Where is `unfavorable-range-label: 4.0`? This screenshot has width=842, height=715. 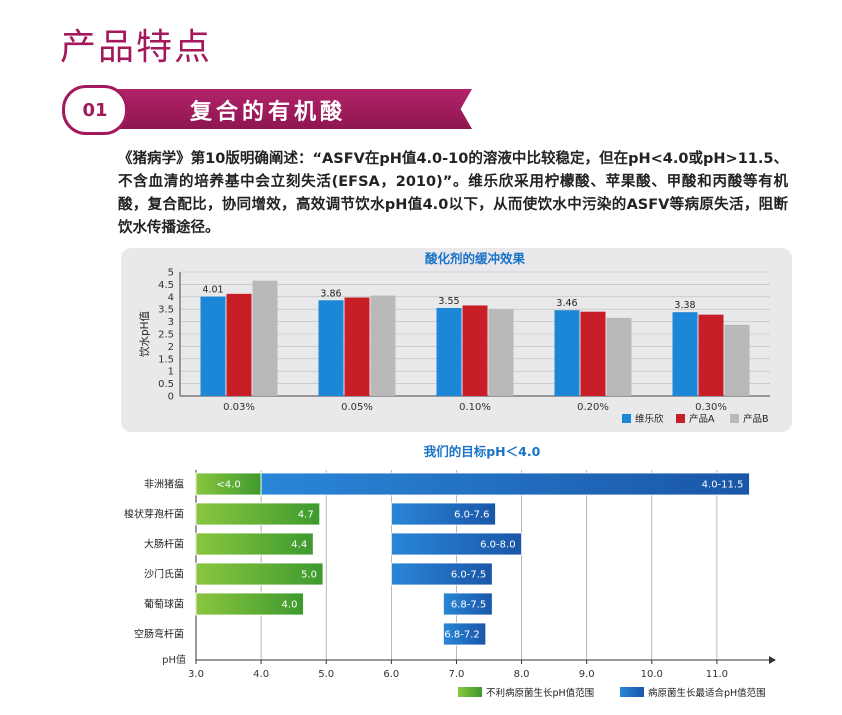 unfavorable-range-label: 4.0 is located at coordinates (290, 605).